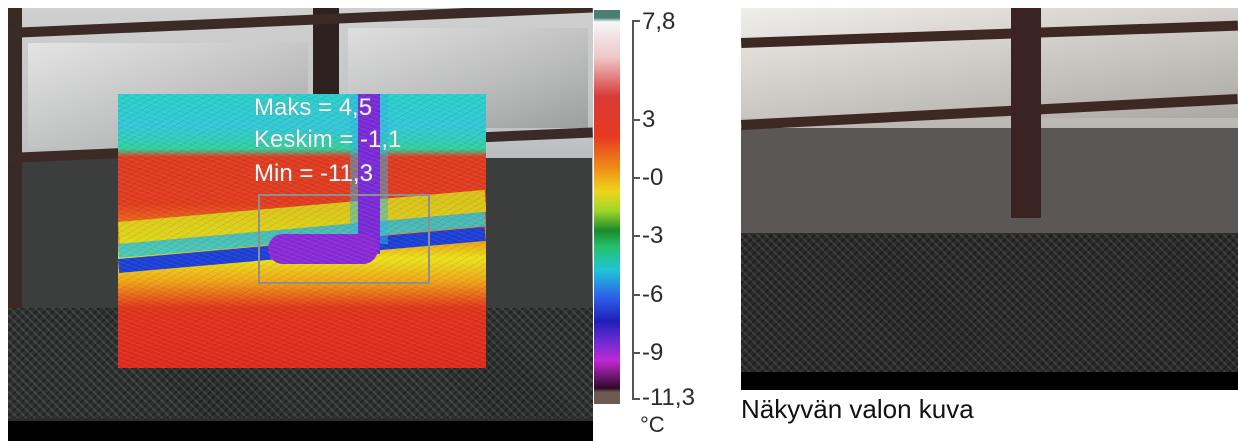 The height and width of the screenshot is (441, 1238). Describe the element at coordinates (633, 210) in the screenshot. I see `scale-axis-line` at that location.